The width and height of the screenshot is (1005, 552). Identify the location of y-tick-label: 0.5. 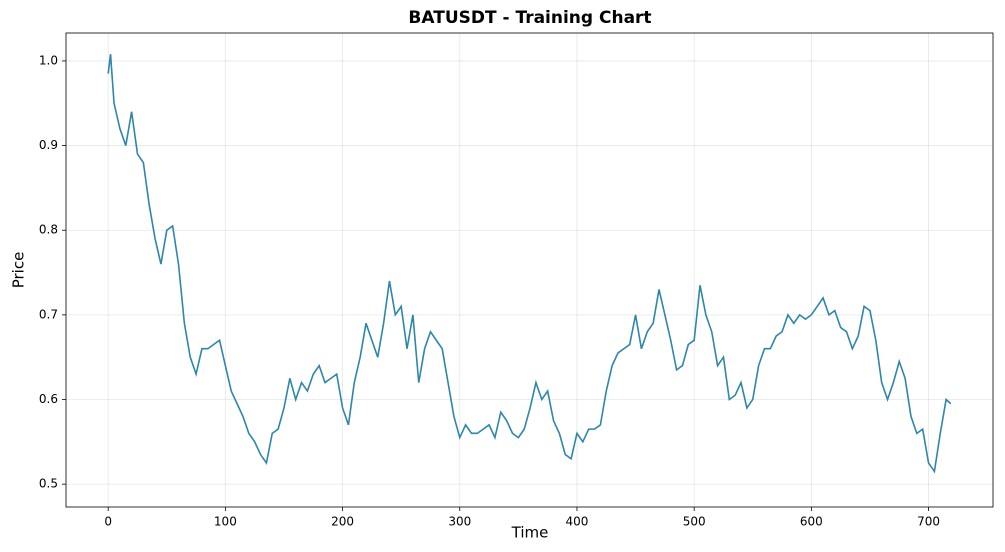
(48, 484).